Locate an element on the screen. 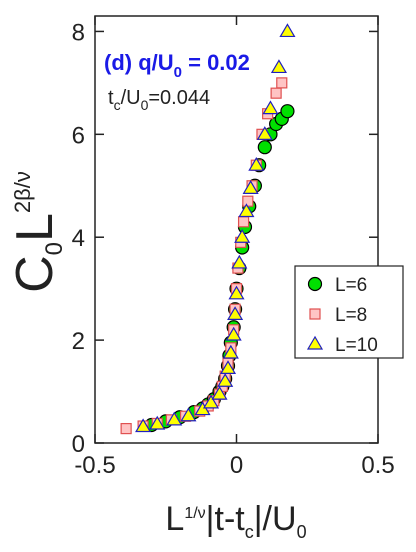 The image size is (416, 552). y-axis-label-part: 2β/ν is located at coordinates (22, 192).